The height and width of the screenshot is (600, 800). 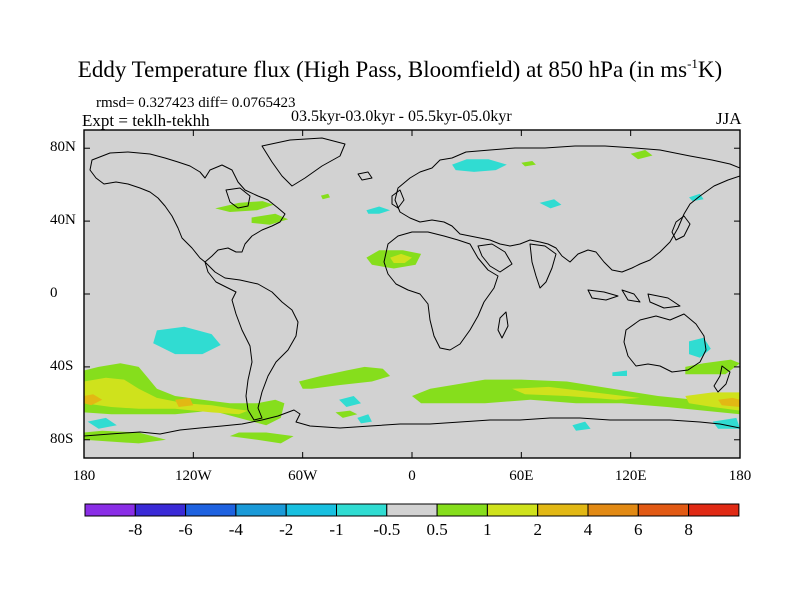 What do you see at coordinates (619, 373) in the screenshot?
I see `region-indian-cyan` at bounding box center [619, 373].